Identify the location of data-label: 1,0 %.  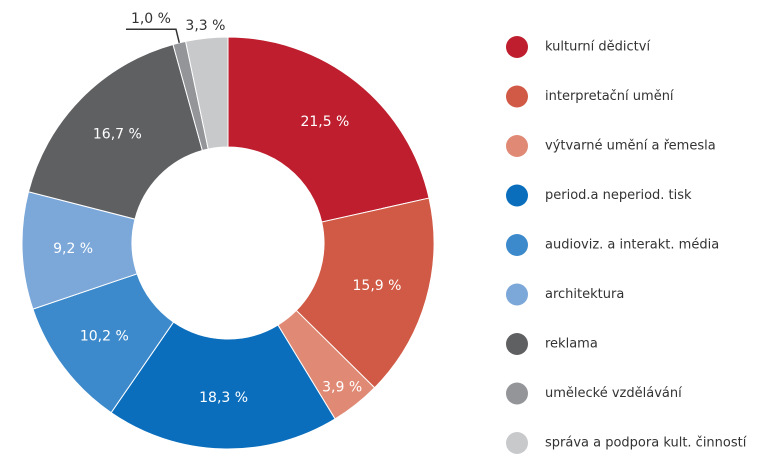
(151, 19).